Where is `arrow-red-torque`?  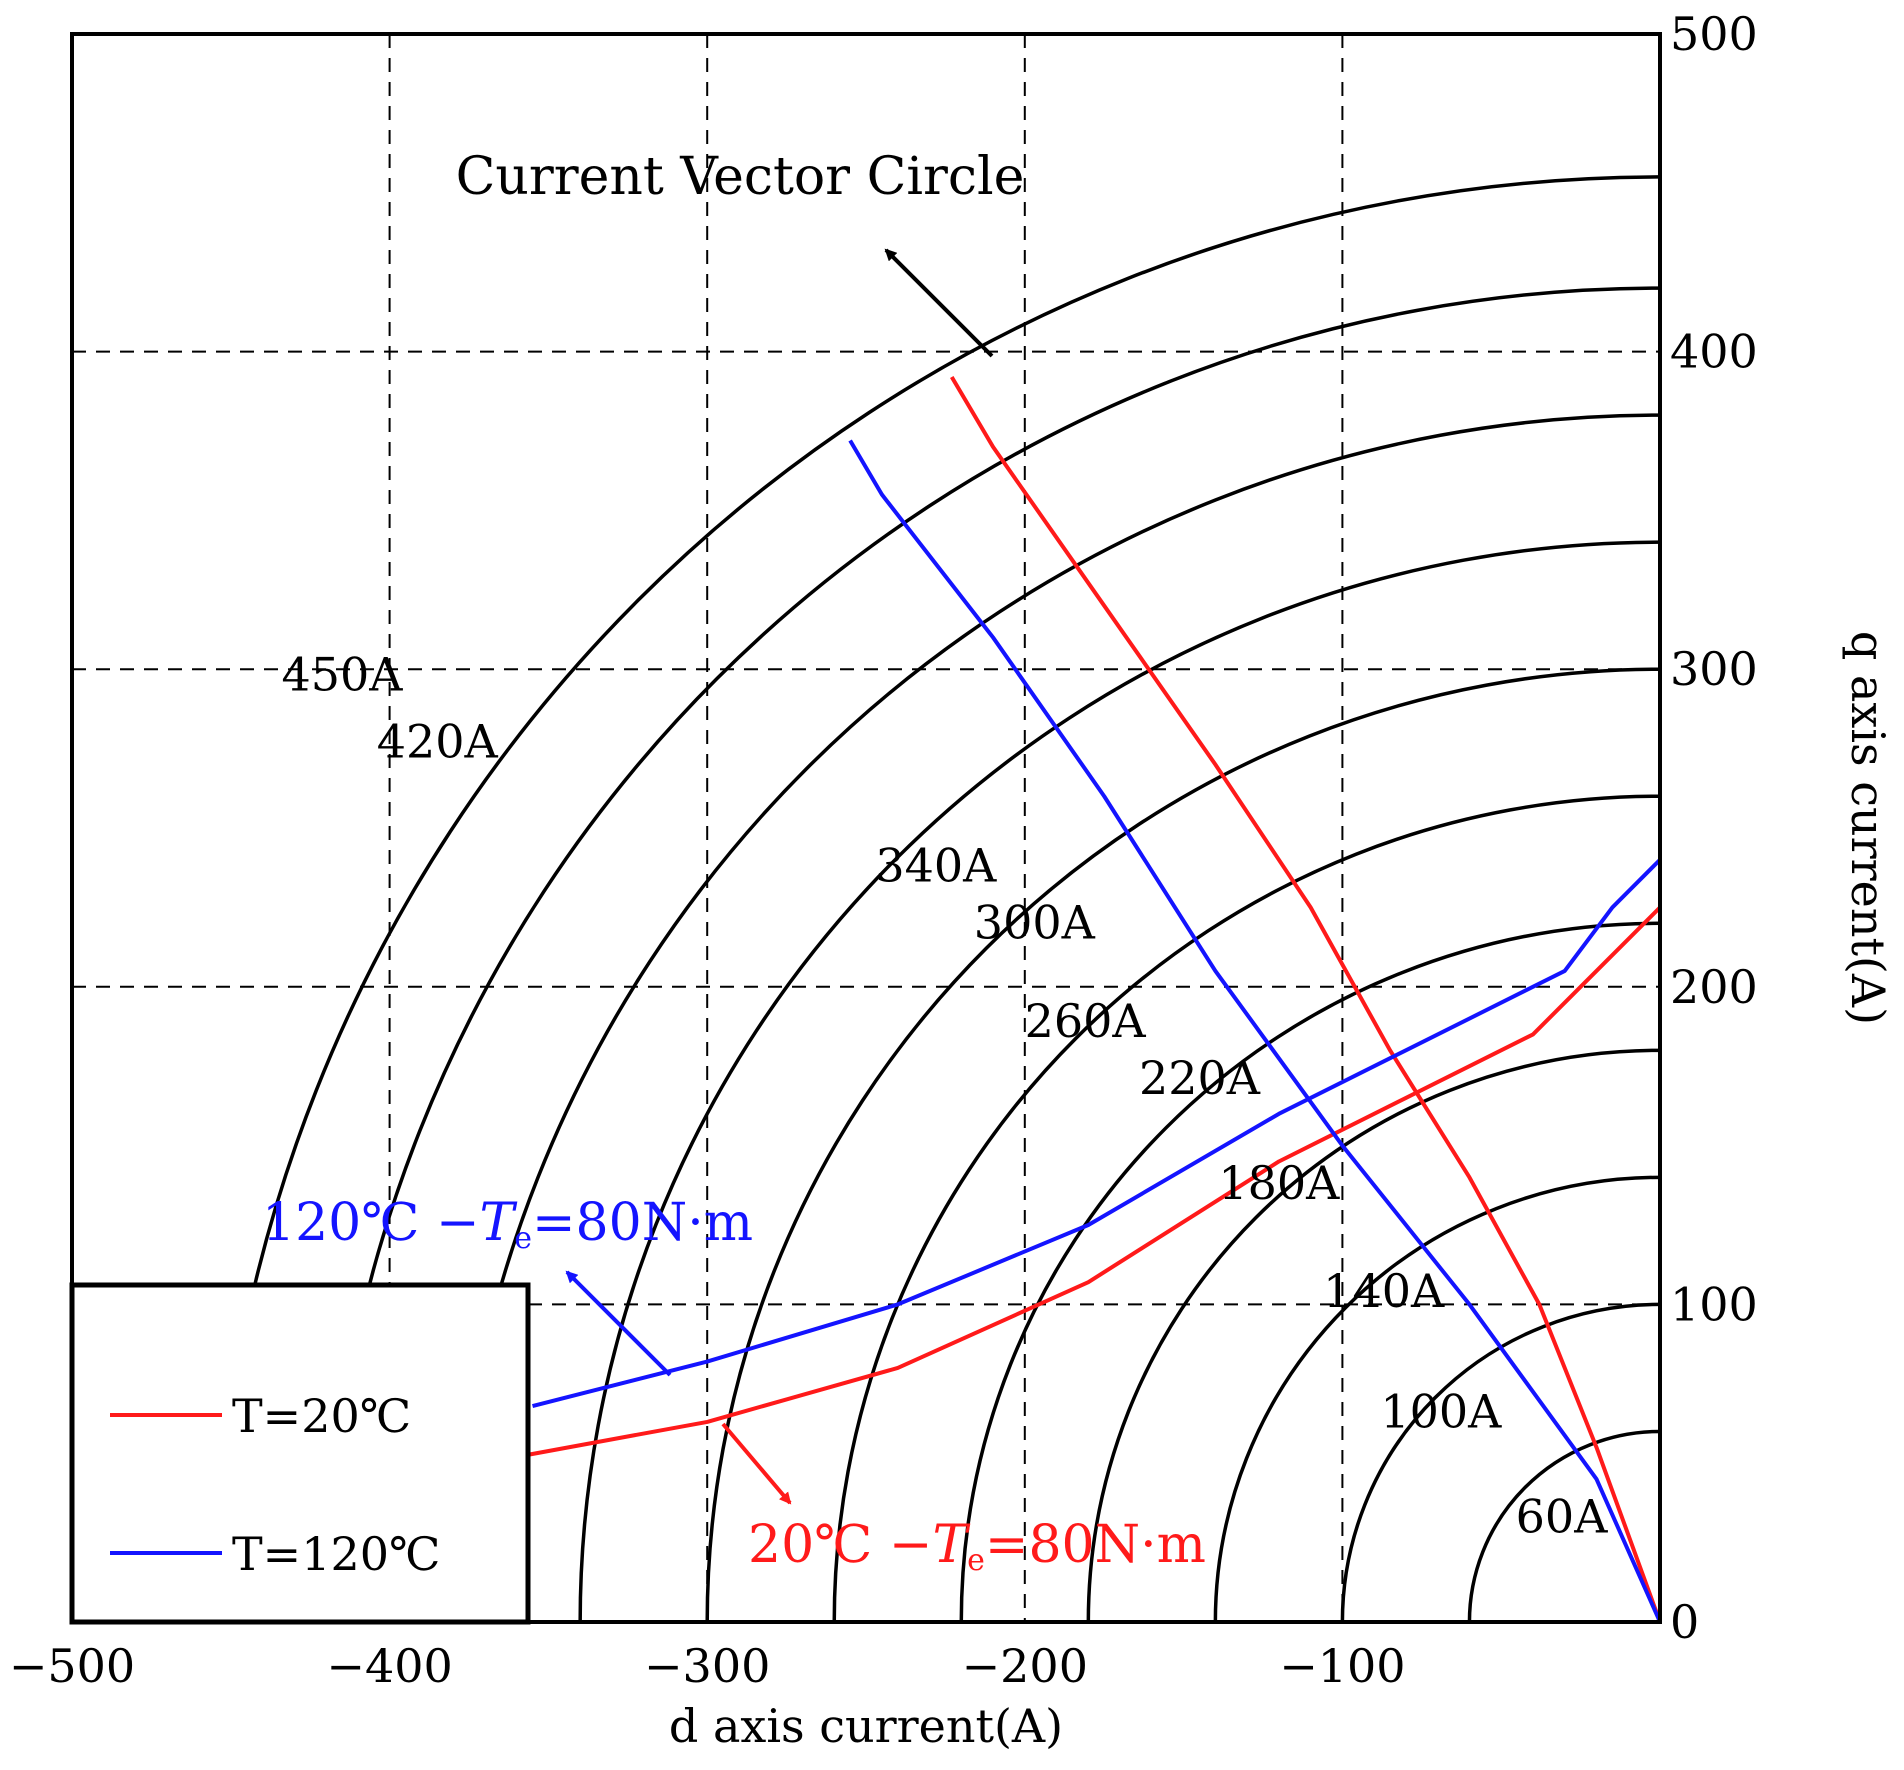
arrow-red-torque is located at coordinates (756, 1463).